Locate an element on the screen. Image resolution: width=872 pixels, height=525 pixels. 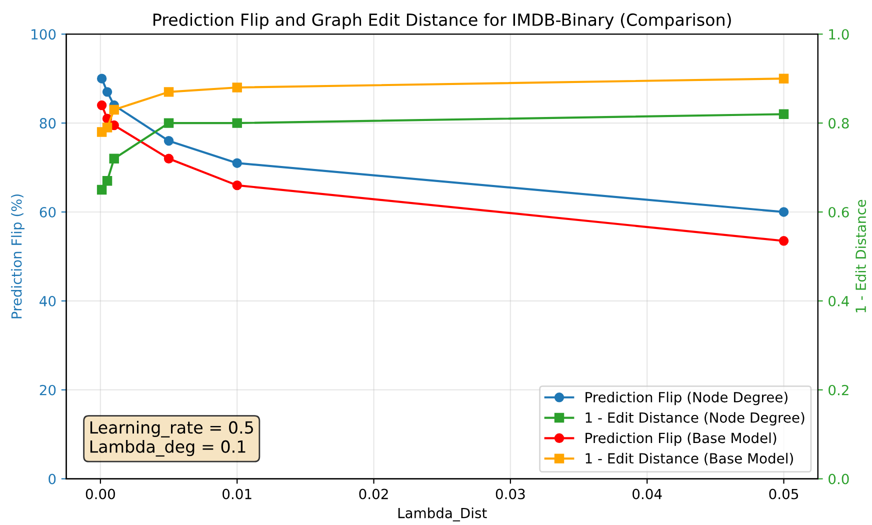
chart-title: Prediction Flip and Graph Edit Distance for IMDB-Binary (Comparison) is located at coordinates (442, 21).